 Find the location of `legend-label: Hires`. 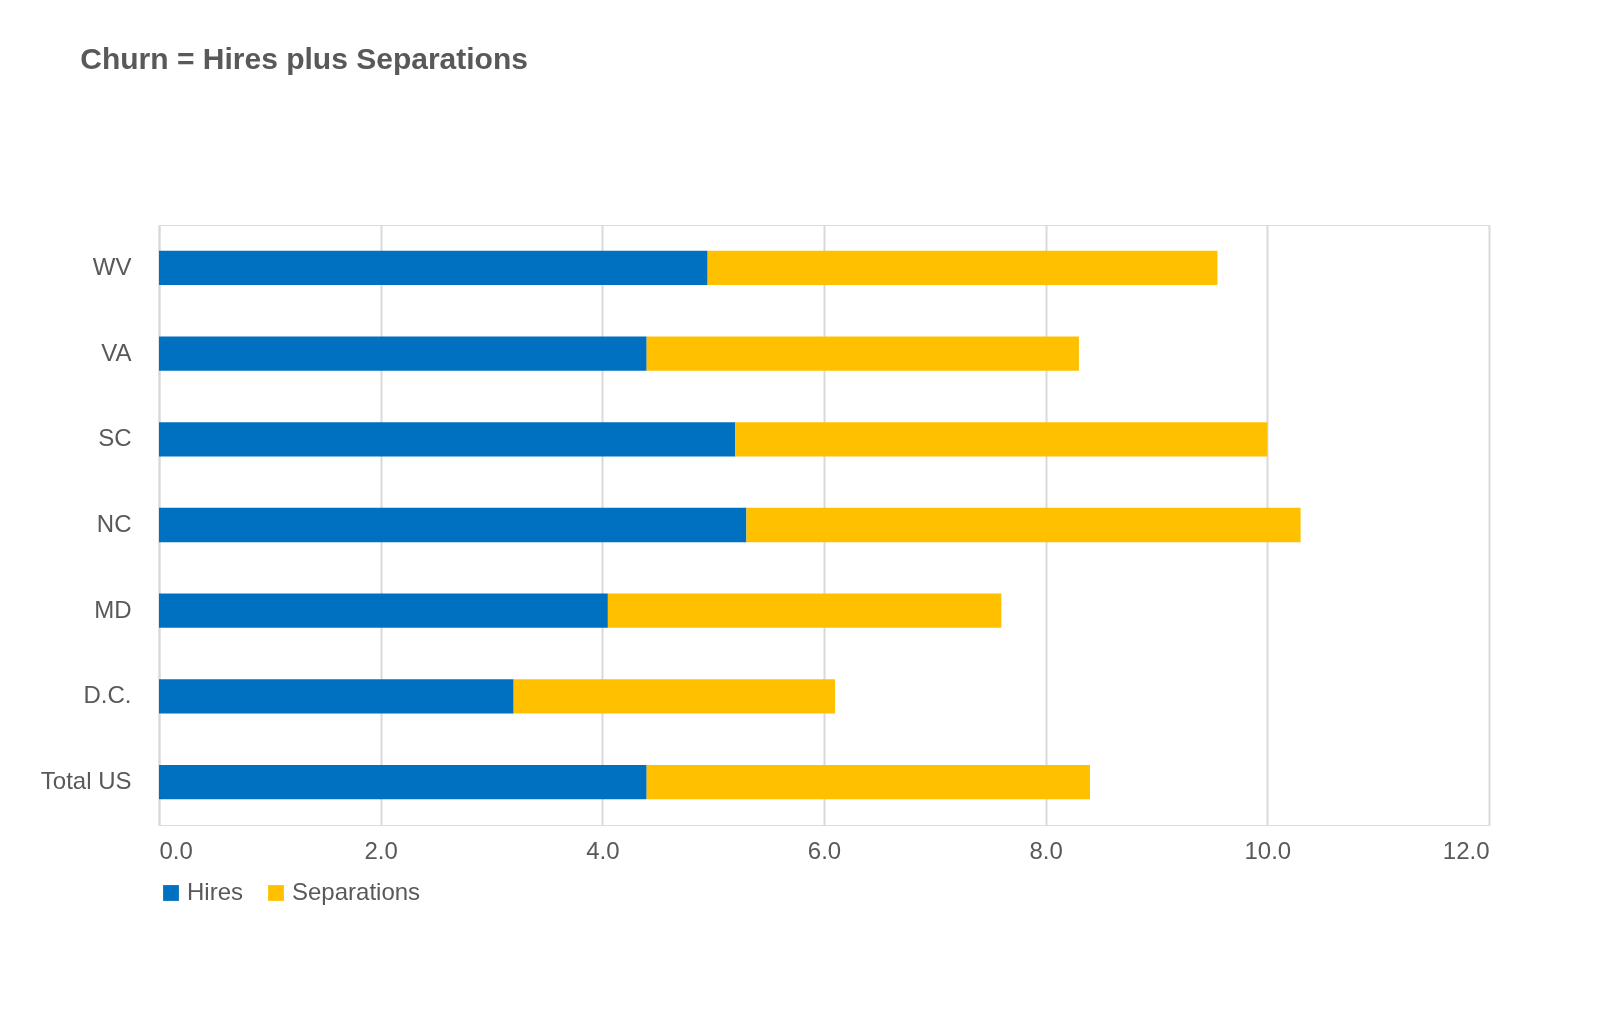

legend-label: Hires is located at coordinates (215, 891).